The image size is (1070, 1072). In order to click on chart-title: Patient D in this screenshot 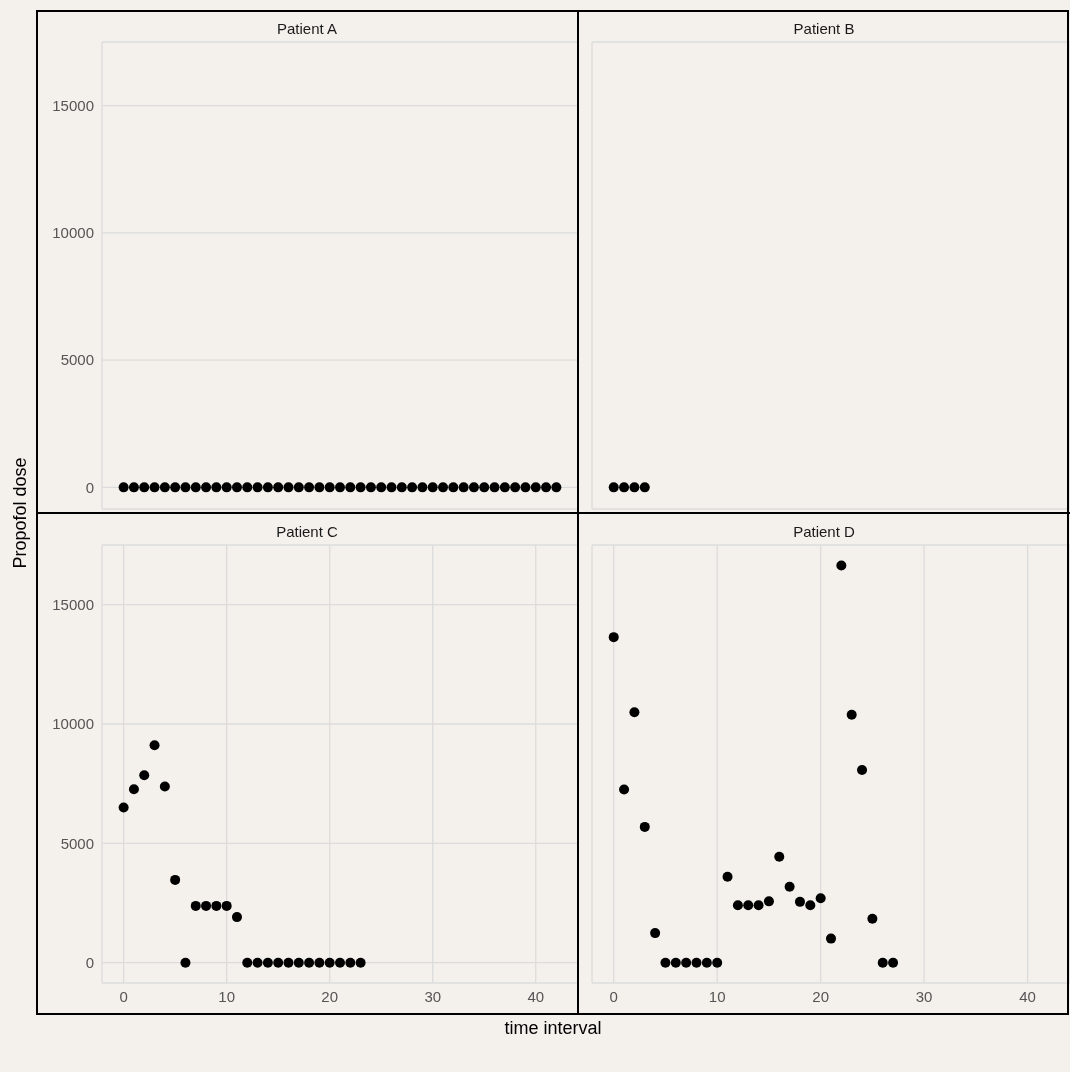, I will do `click(824, 531)`.